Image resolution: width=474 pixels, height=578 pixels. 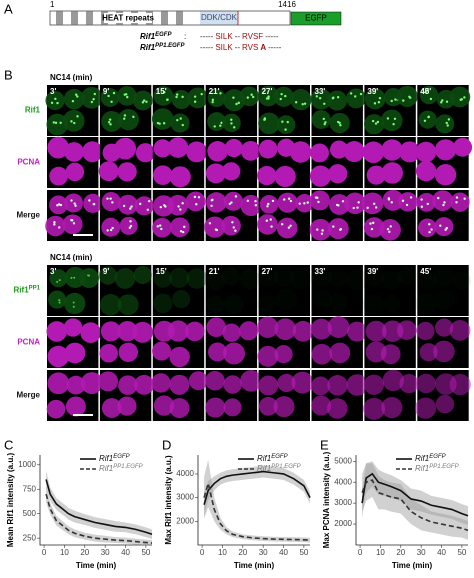 I want to click on label-name: Merge, so click(x=28, y=395).